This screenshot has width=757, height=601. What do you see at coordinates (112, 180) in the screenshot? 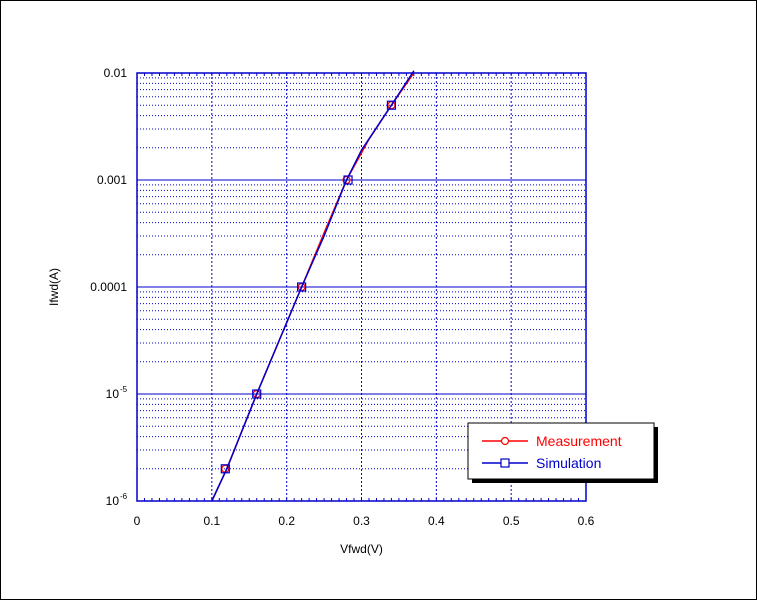
I see `y-tick-label: 0.001` at bounding box center [112, 180].